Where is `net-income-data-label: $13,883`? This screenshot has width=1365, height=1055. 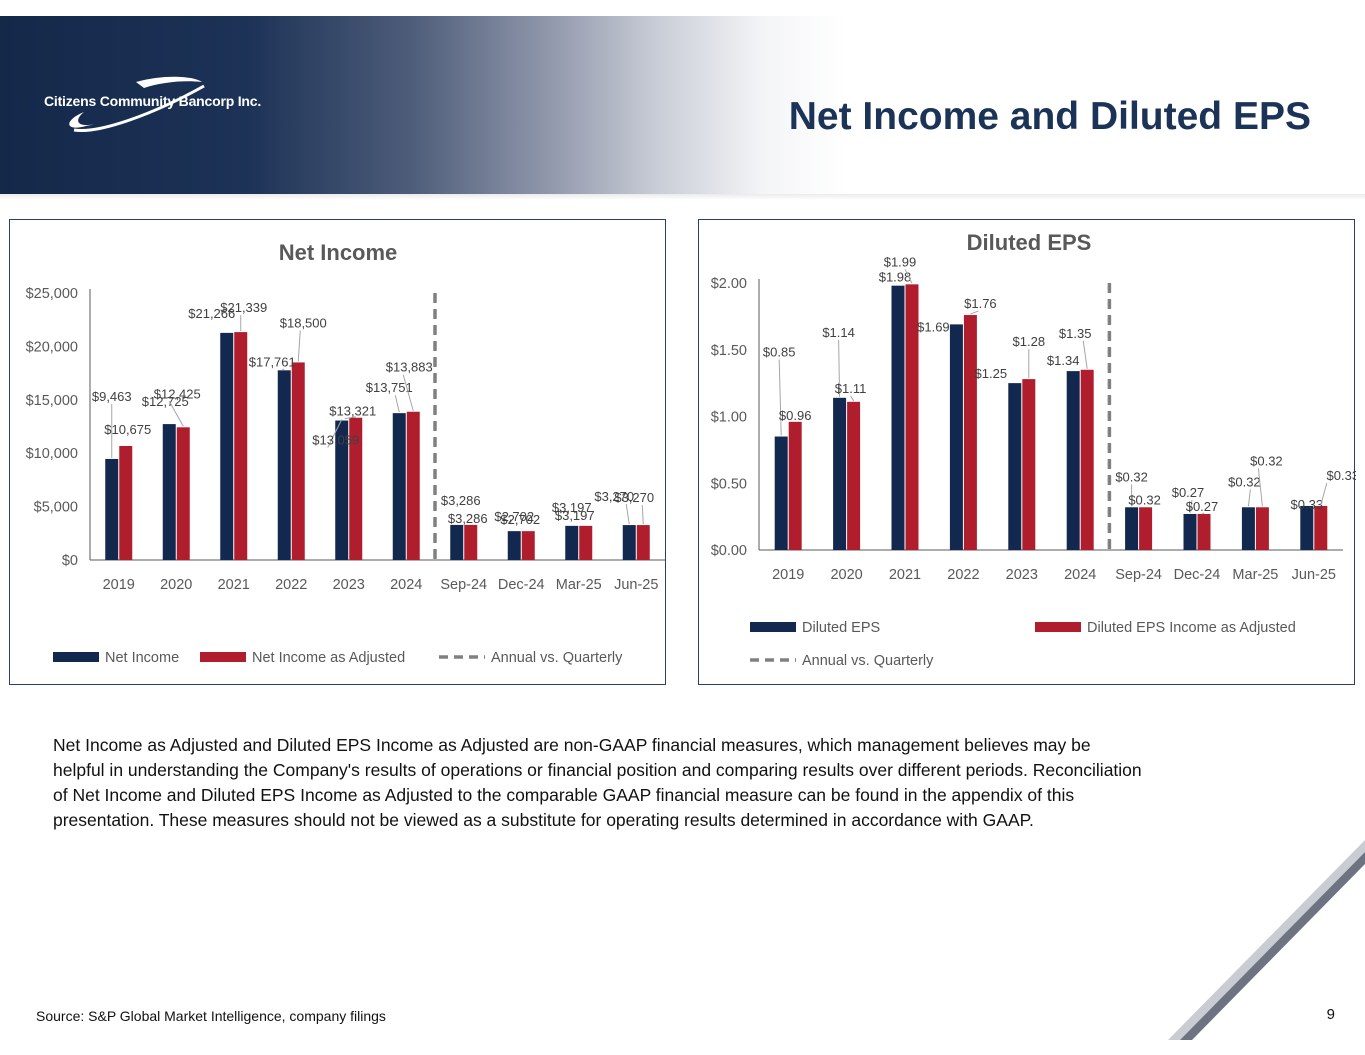 net-income-data-label: $13,883 is located at coordinates (409, 367).